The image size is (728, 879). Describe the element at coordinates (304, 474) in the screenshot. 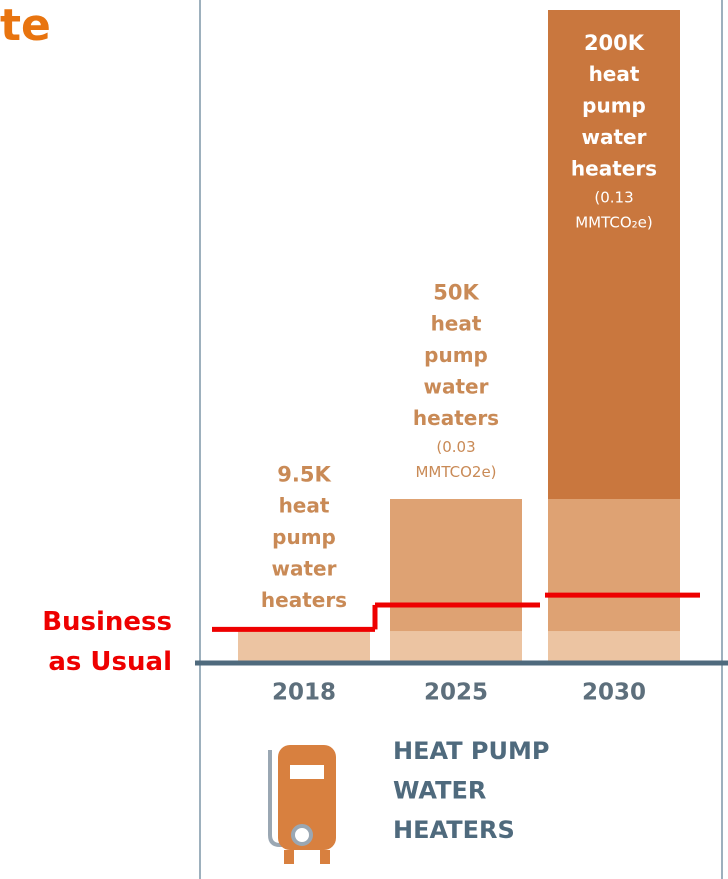

I see `bar-label: 9.5K` at that location.